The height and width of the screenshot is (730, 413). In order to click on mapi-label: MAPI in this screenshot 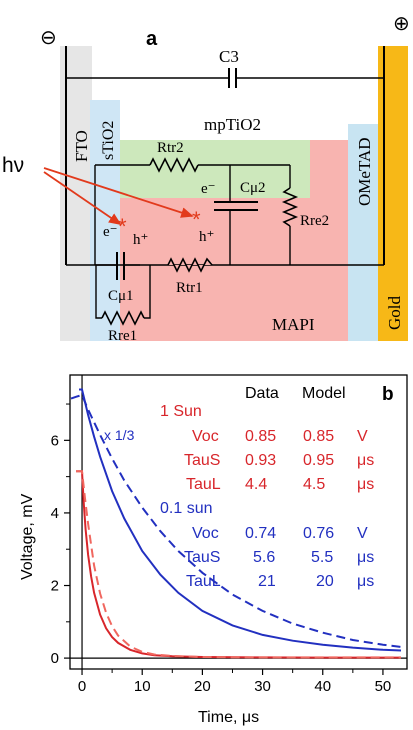, I will do `click(293, 324)`.